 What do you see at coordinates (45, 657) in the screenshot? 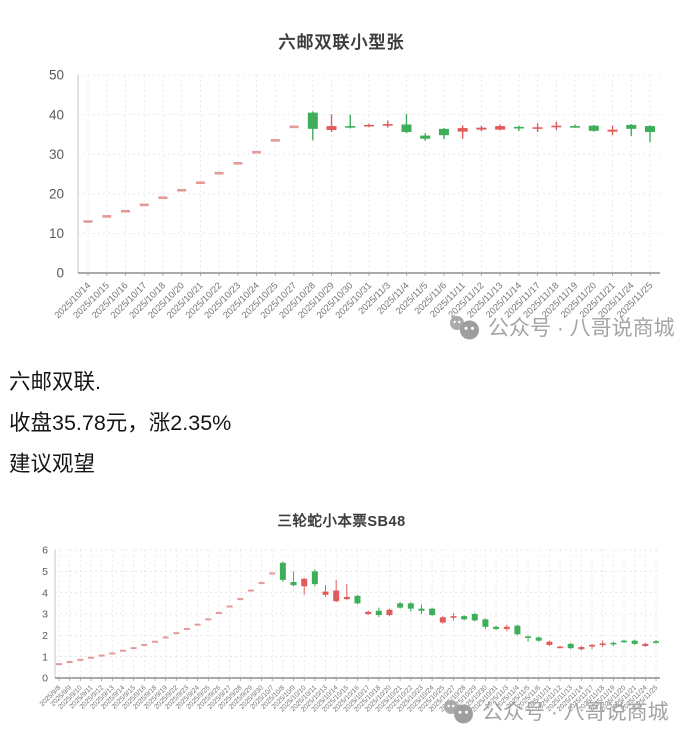
I see `y-tick-label: 1` at bounding box center [45, 657].